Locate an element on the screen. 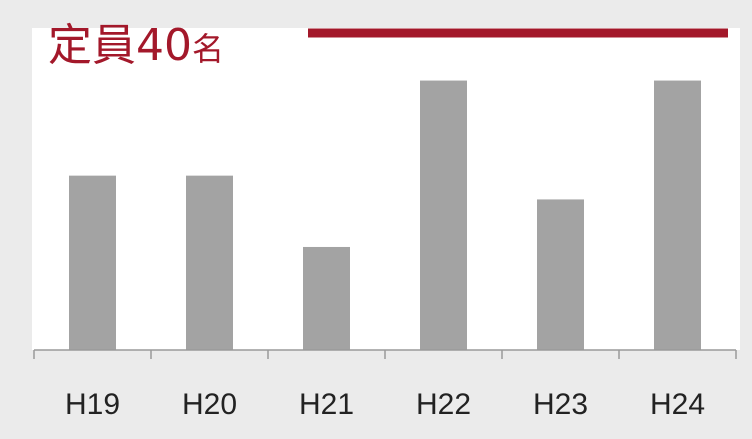 The height and width of the screenshot is (439, 752). reference-line-label-main: 定員40 is located at coordinates (120, 45).